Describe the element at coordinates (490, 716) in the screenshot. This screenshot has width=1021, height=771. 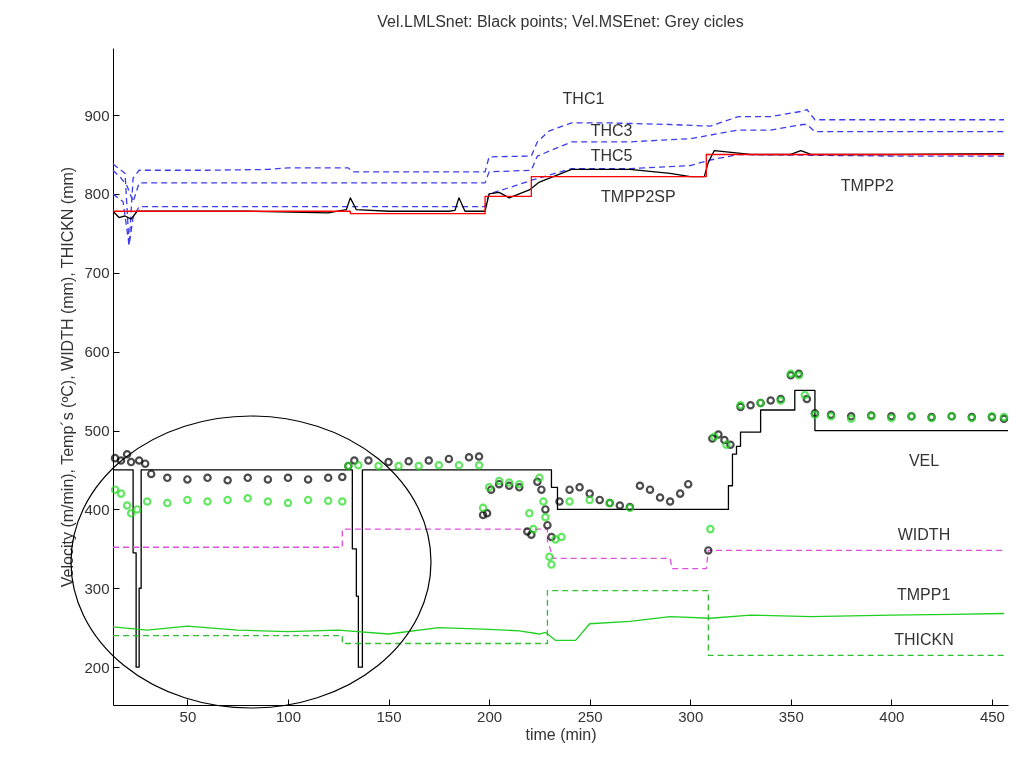
I see `x-tick-label: 200` at that location.